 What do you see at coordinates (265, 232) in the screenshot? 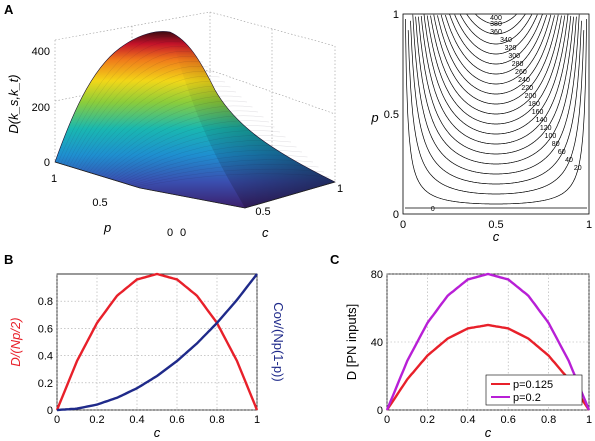
I see `surface-c-label: c` at bounding box center [265, 232].